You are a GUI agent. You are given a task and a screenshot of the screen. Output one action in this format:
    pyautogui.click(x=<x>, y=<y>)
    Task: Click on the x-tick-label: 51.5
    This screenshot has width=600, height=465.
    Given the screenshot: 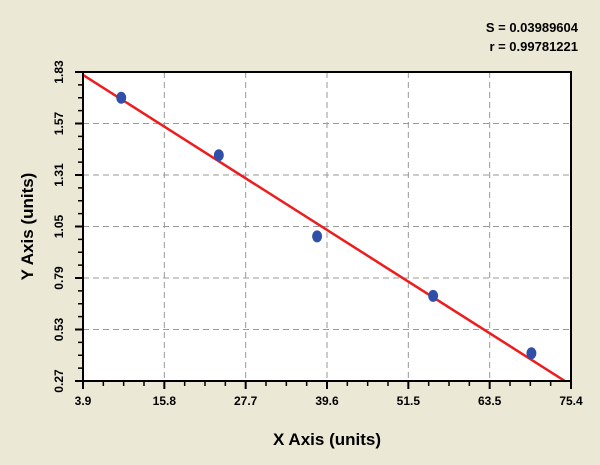 What is the action you would take?
    pyautogui.click(x=409, y=401)
    